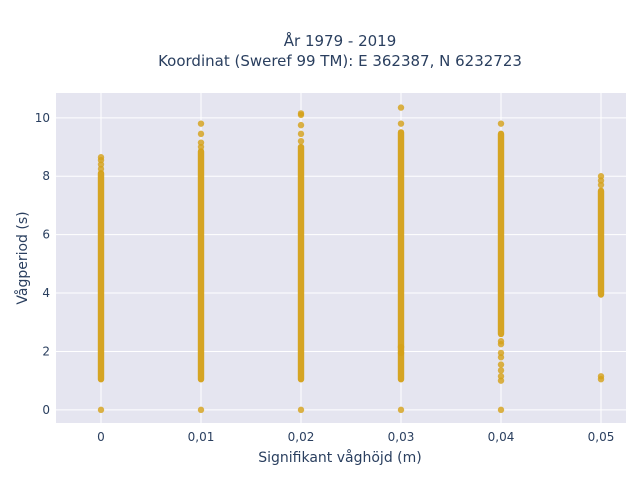  What do you see at coordinates (601, 437) in the screenshot?
I see `x-tick-label: 0,05` at bounding box center [601, 437].